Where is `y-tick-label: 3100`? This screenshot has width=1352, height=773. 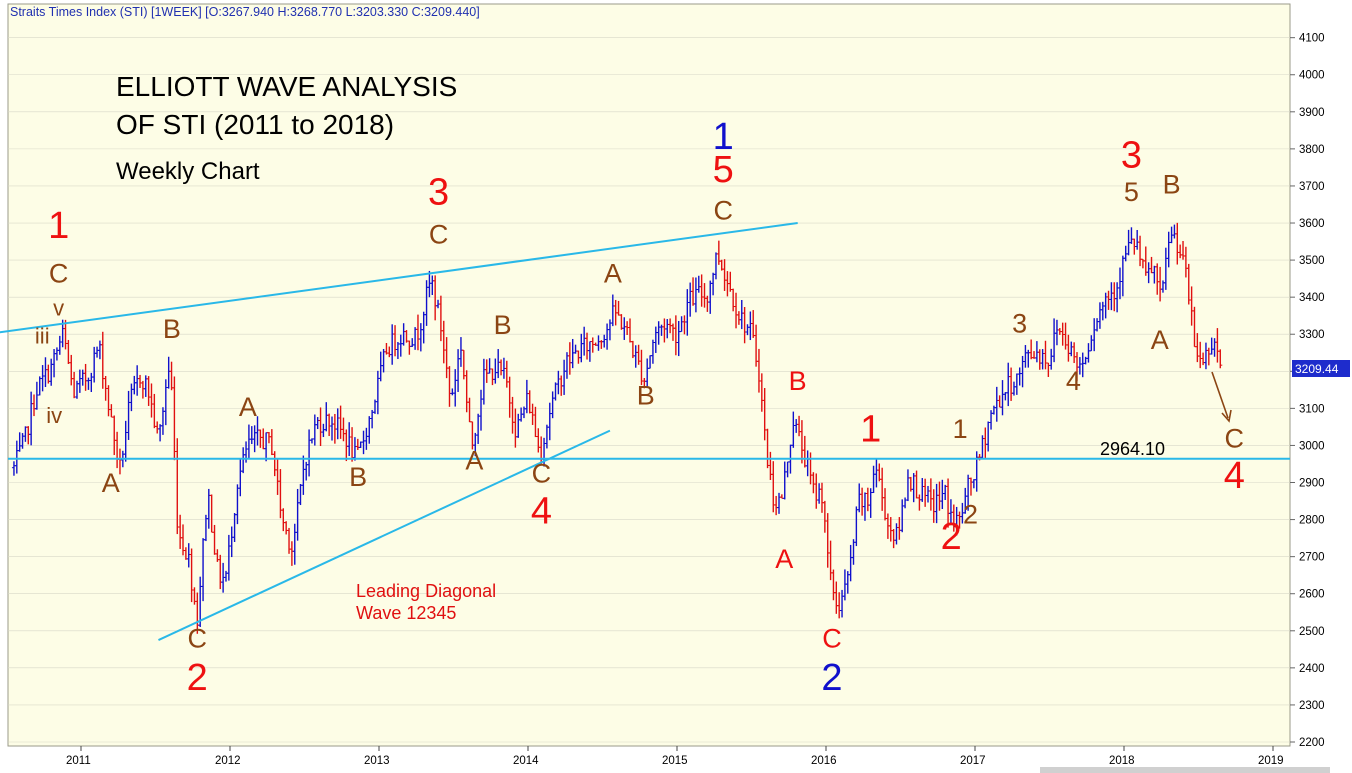
y-tick-label: 3100 is located at coordinates (1312, 409).